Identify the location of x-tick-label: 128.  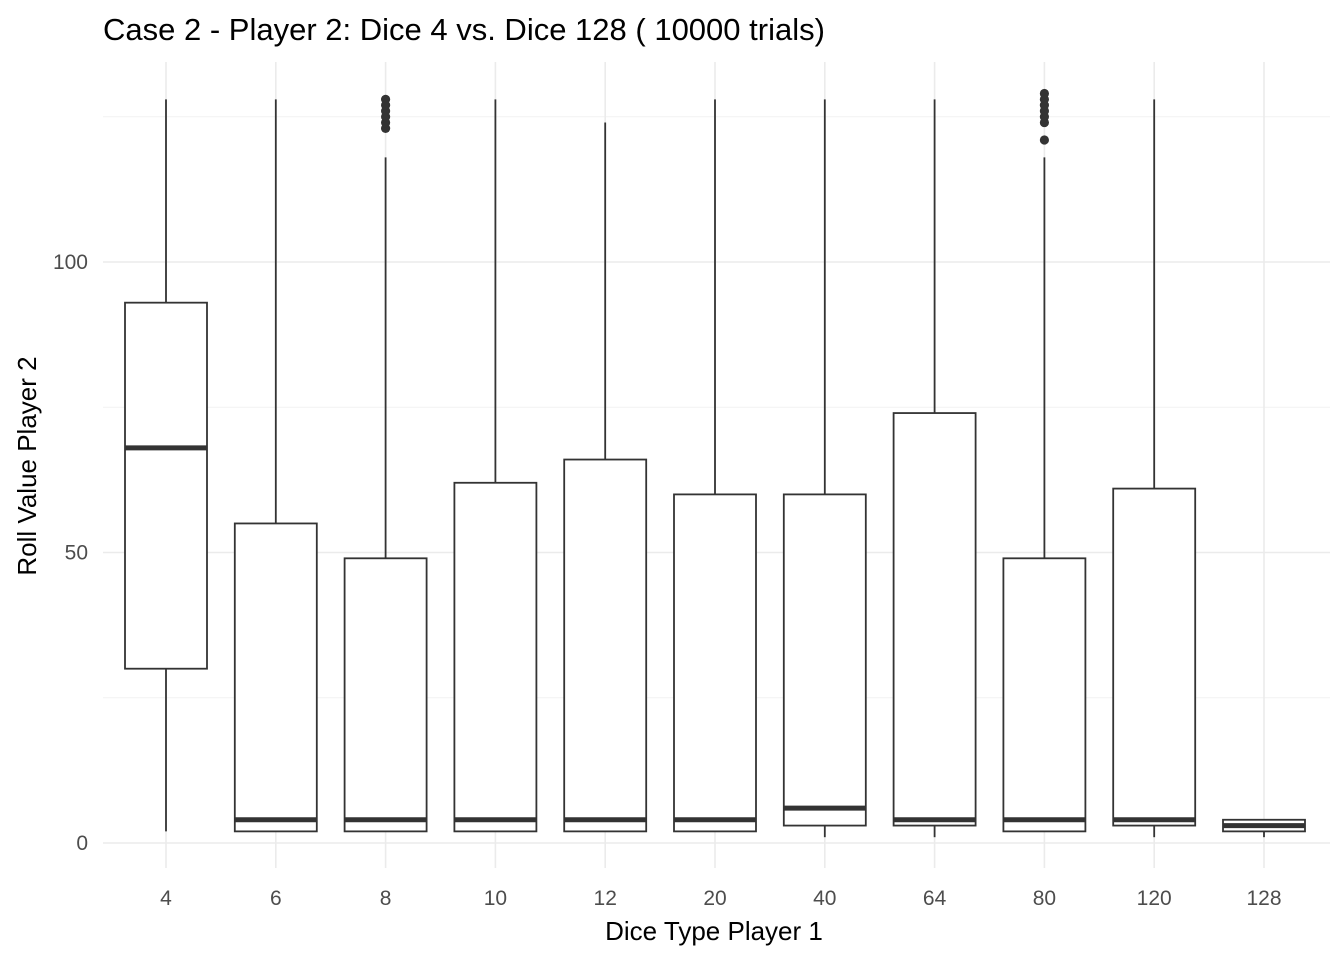
(1263, 898).